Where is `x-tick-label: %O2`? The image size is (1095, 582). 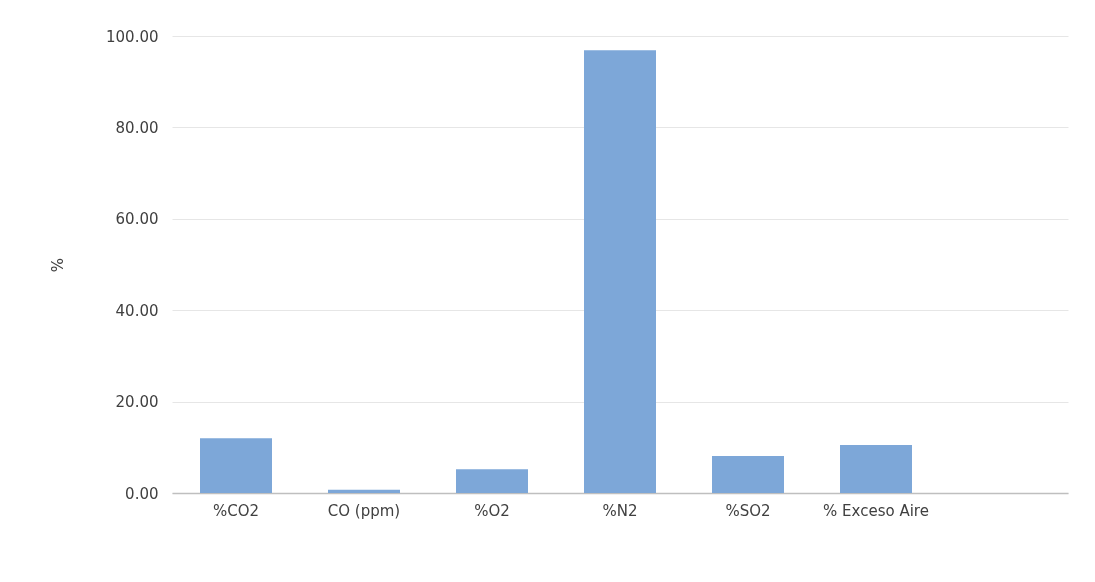 x-tick-label: %O2 is located at coordinates (492, 510).